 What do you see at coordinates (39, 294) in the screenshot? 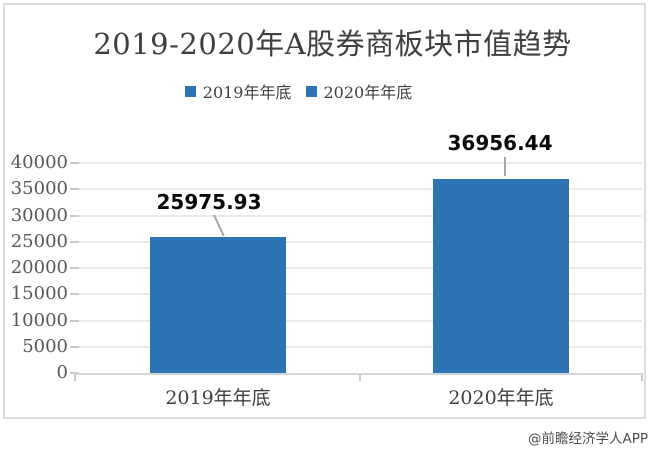
I see `y-axis-label: 15000` at bounding box center [39, 294].